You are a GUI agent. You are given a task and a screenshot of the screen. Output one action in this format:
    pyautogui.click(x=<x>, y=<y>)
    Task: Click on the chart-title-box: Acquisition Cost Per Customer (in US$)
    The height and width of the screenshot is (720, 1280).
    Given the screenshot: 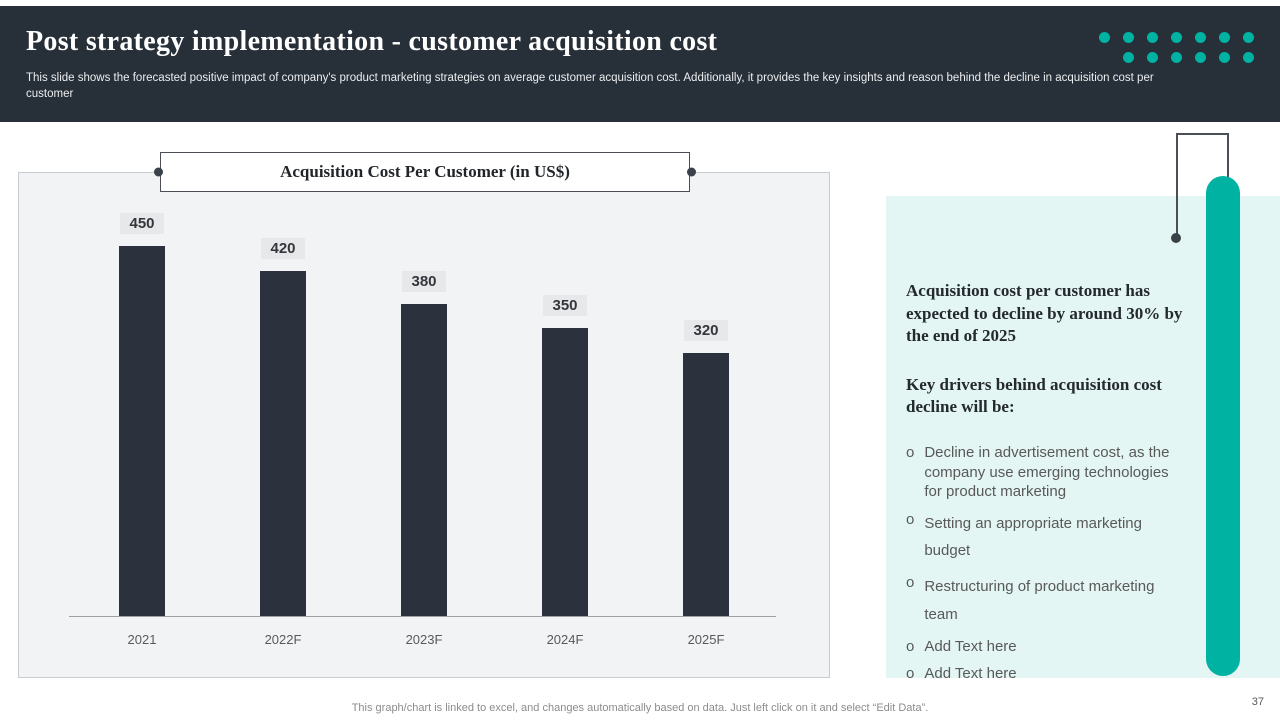 What is the action you would take?
    pyautogui.click(x=425, y=172)
    